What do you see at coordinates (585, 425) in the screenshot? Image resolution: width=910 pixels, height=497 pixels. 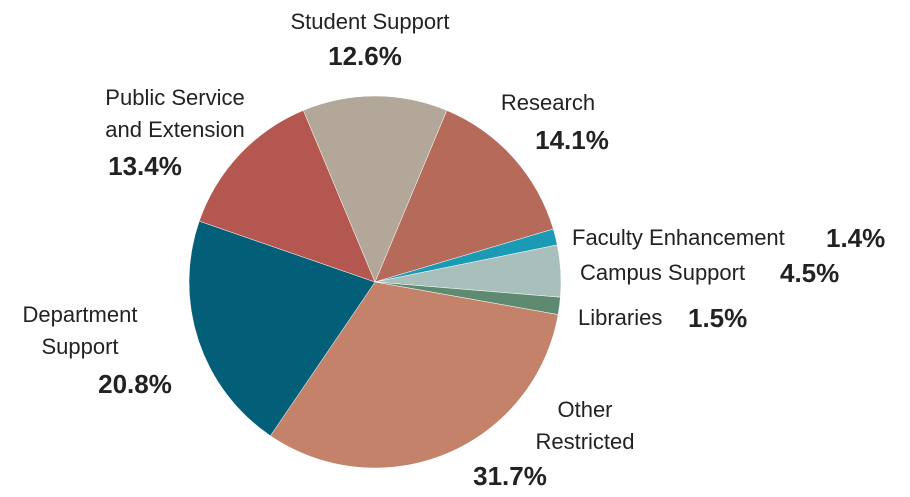 I see `slice-label: Other Restricted` at bounding box center [585, 425].